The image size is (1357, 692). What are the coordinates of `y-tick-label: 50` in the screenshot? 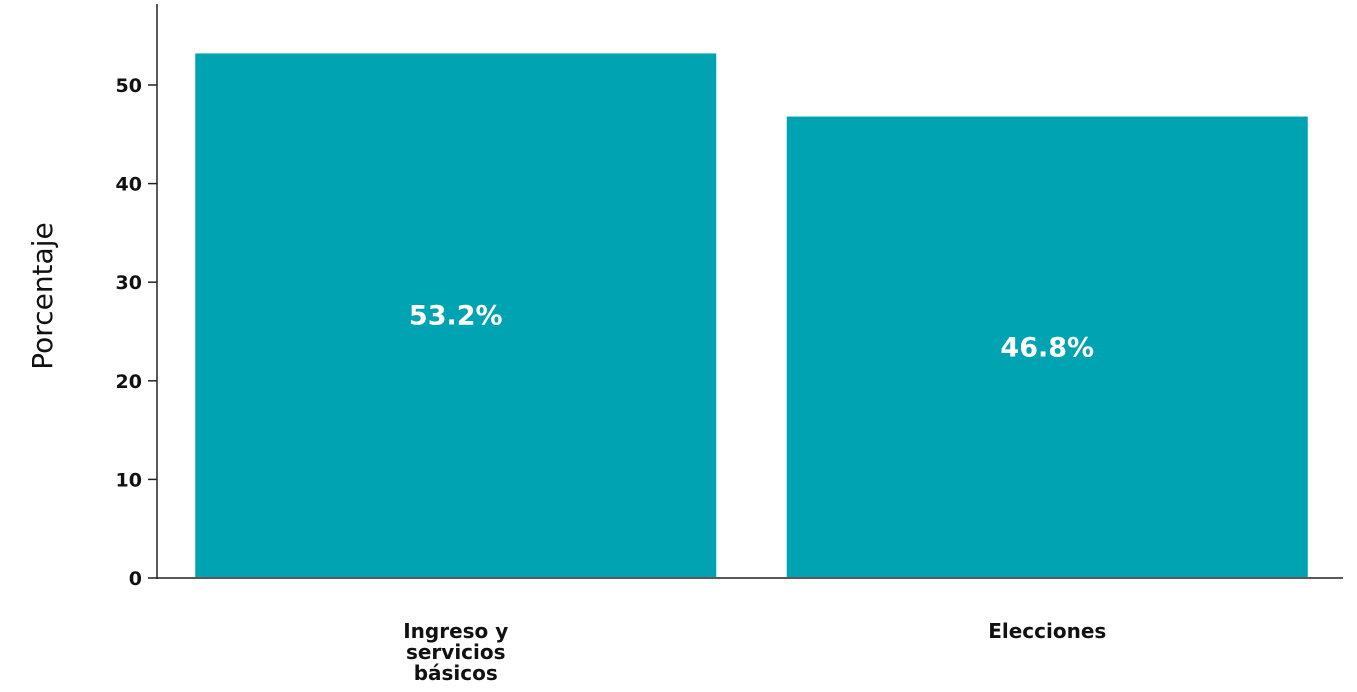 It's located at (129, 86).